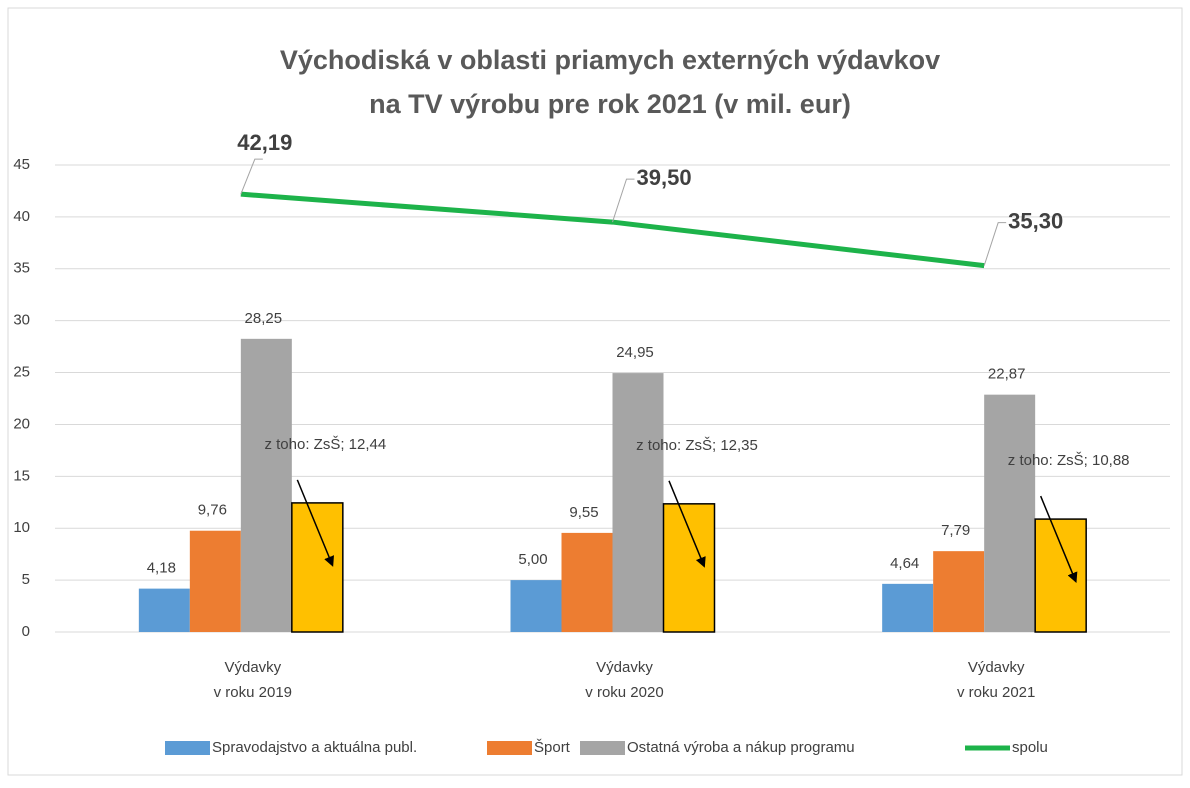 The width and height of the screenshot is (1190, 788). I want to click on legend-label: Ostatná výroba a nákup programu, so click(741, 747).